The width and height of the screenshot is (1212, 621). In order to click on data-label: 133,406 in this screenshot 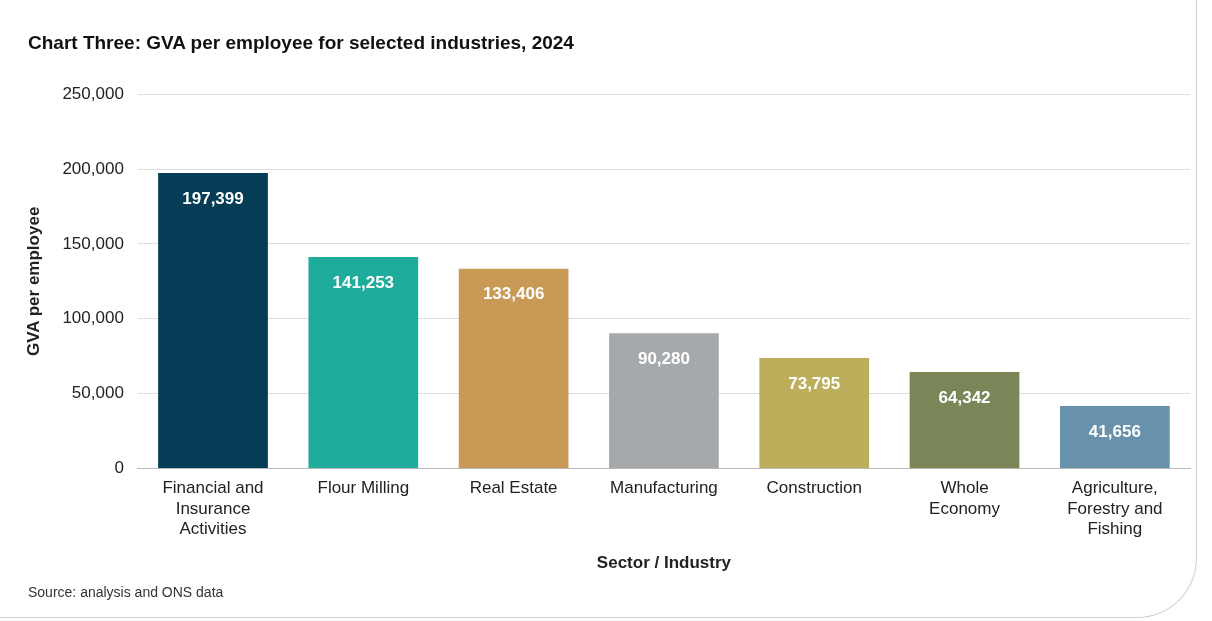, I will do `click(513, 294)`.